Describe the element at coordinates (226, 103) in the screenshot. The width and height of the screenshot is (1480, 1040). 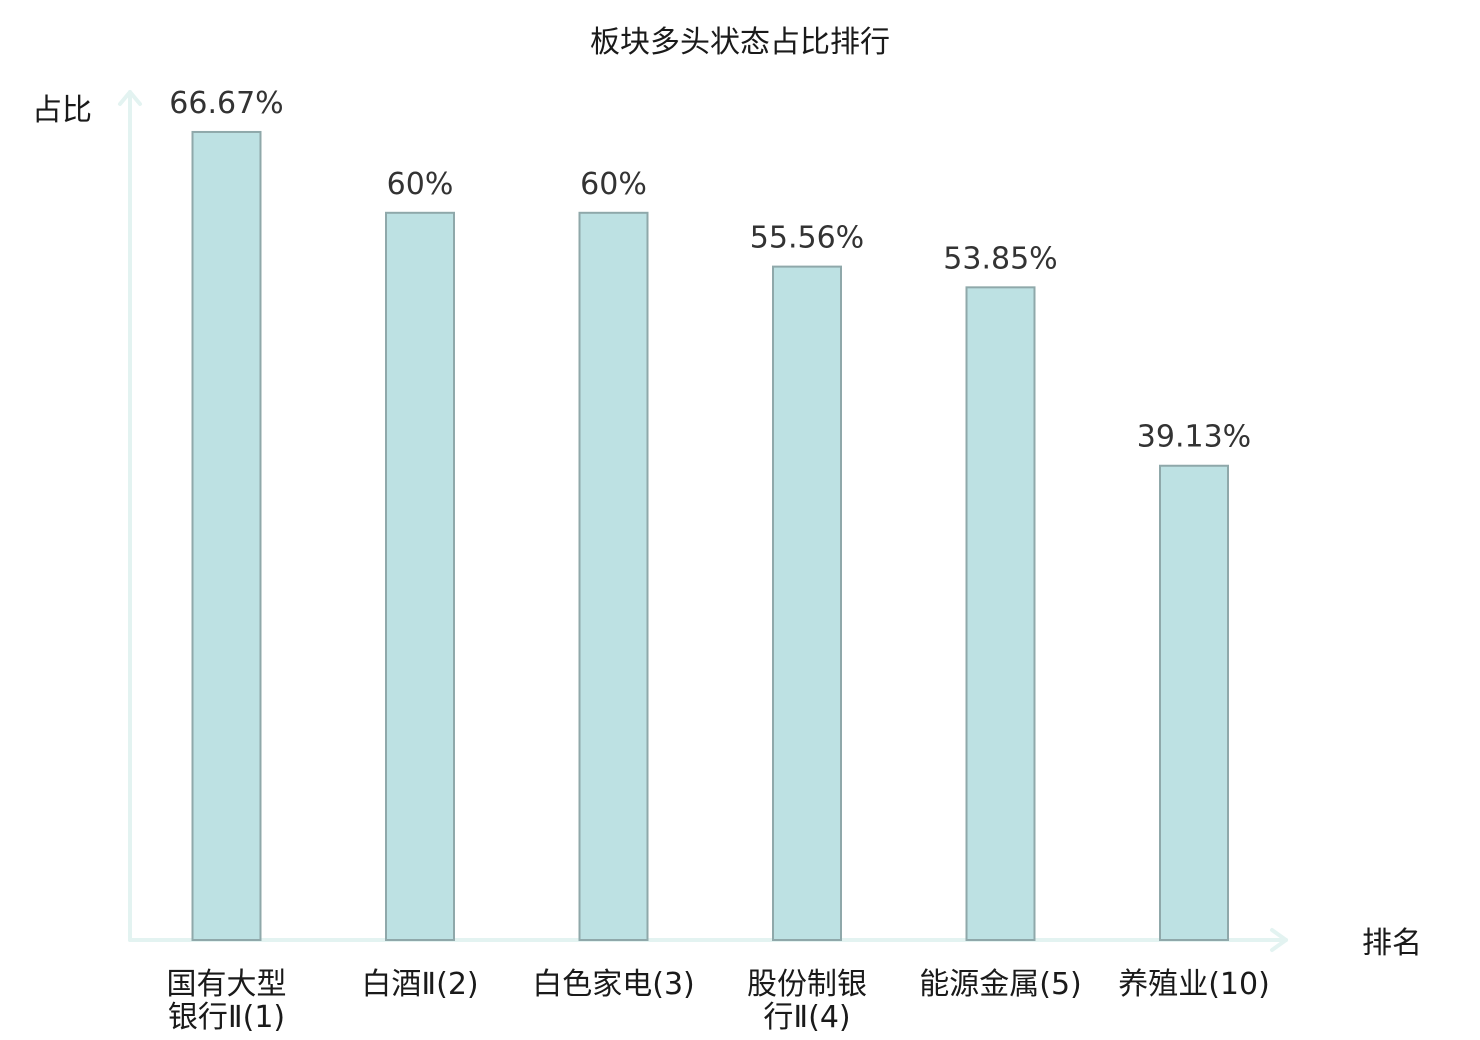
I see `data-label: 66.67%` at that location.